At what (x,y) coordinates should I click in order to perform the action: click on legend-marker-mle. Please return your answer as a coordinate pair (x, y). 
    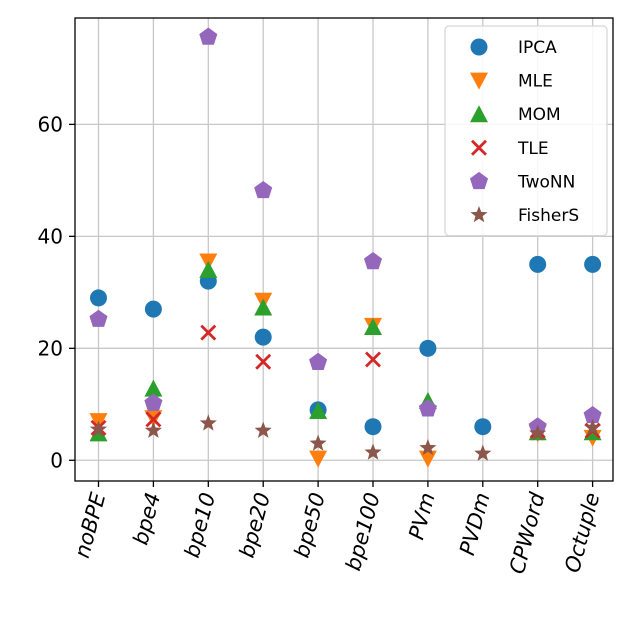
    Looking at the image, I should click on (479, 81).